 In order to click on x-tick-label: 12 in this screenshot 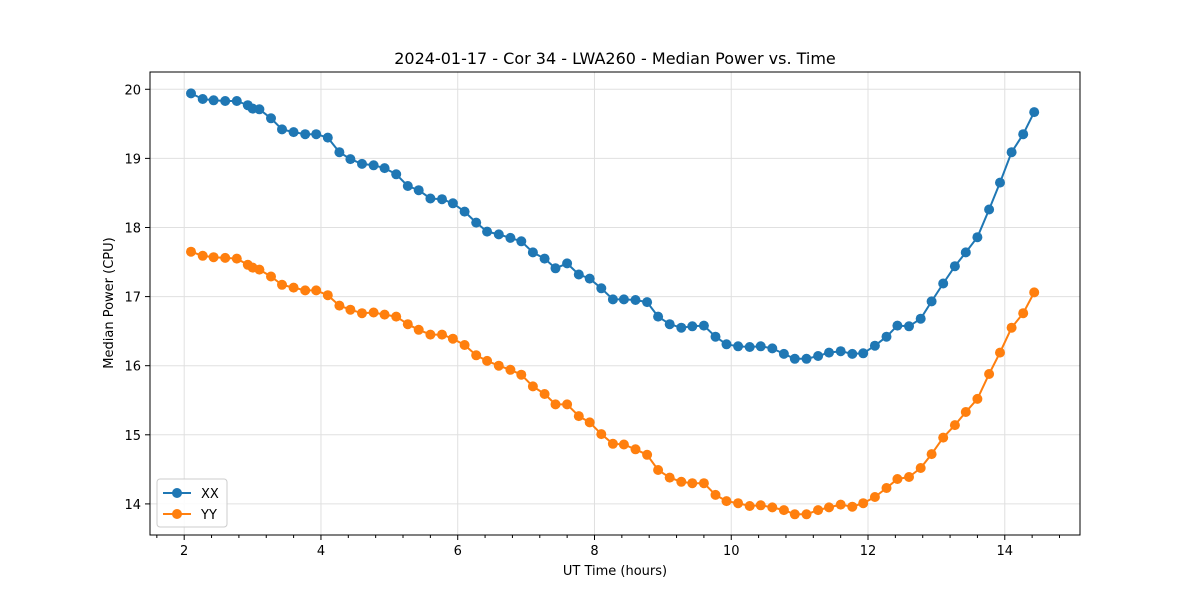, I will do `click(868, 551)`.